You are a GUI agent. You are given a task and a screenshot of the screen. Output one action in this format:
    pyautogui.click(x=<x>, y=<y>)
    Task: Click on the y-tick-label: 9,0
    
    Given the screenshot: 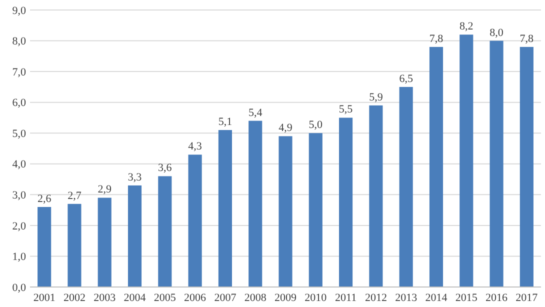 What is the action you would take?
    pyautogui.click(x=19, y=10)
    